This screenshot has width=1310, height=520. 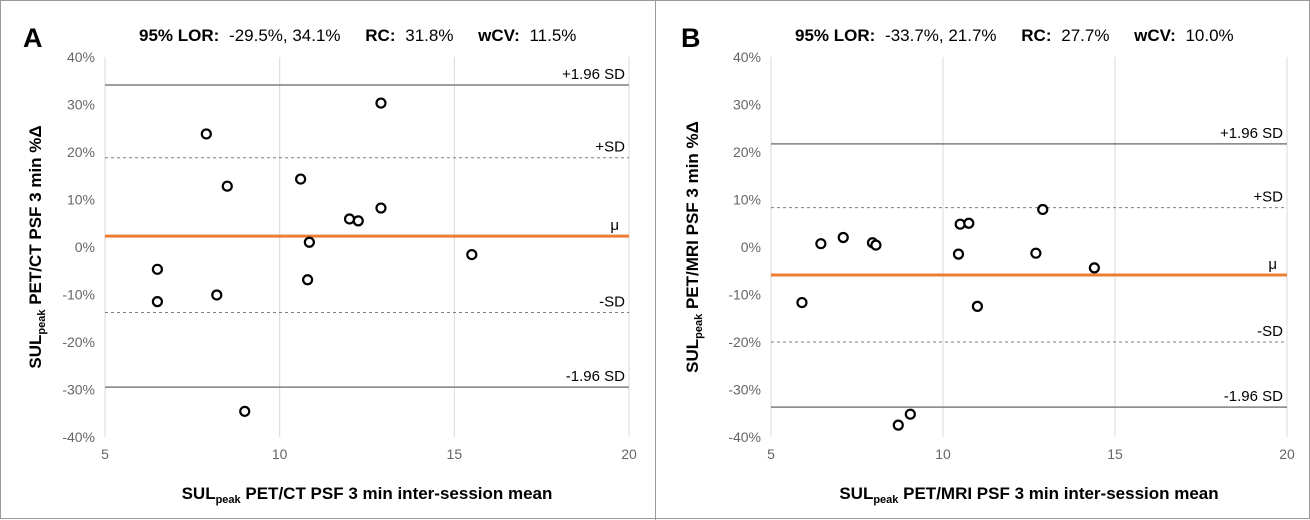 I want to click on data-points, so click(x=948, y=317).